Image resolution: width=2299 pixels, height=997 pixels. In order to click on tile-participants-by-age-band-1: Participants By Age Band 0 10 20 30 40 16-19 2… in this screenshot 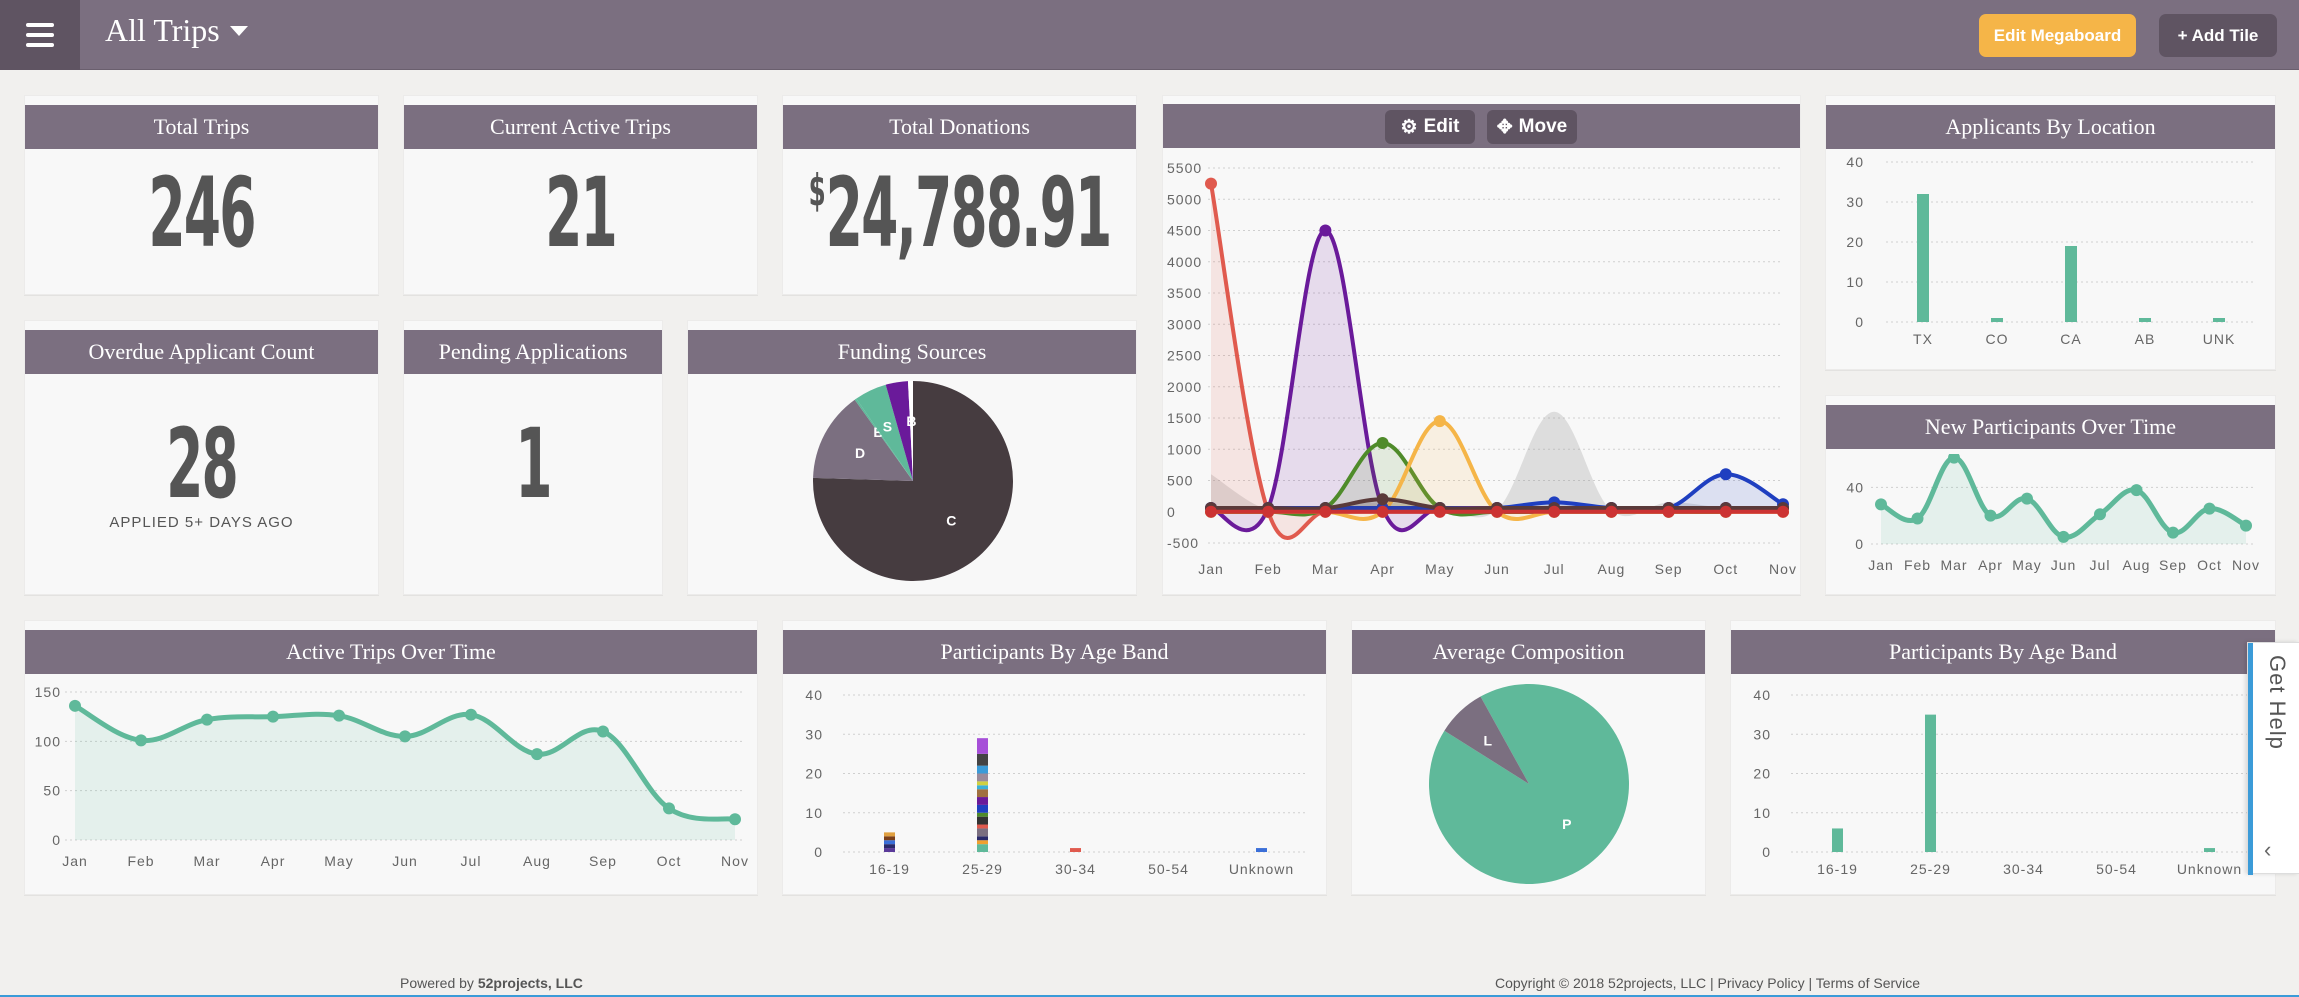, I will do `click(1054, 757)`.